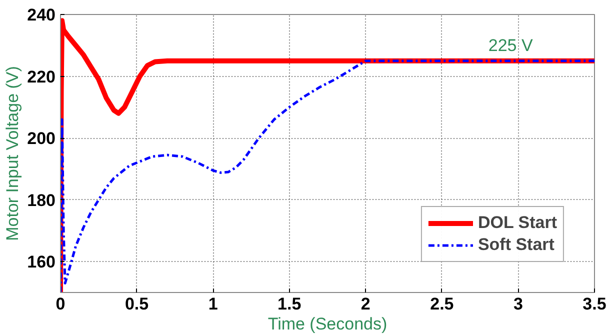 The image size is (610, 336). Describe the element at coordinates (136, 304) in the screenshot. I see `x-tick-label: 0.5` at that location.